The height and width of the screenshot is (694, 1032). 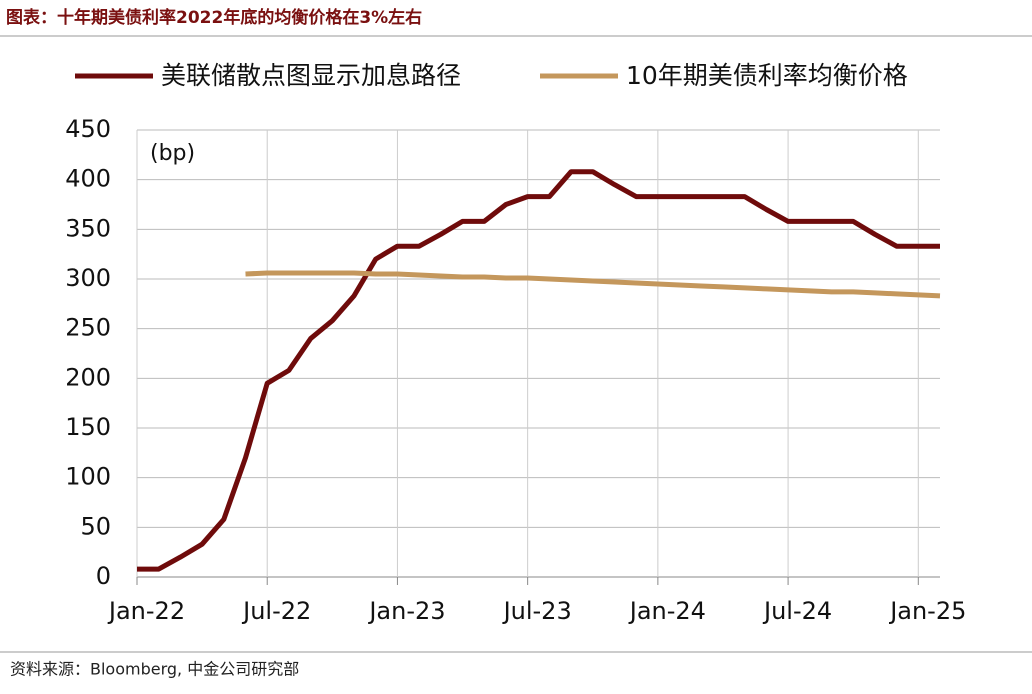 I want to click on legend-label: 美联储散点图显示加息路径, so click(x=311, y=75).